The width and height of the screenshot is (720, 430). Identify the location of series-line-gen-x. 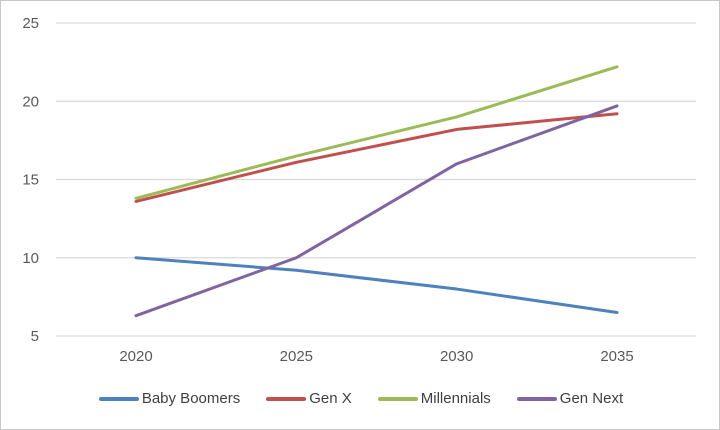
(376, 157).